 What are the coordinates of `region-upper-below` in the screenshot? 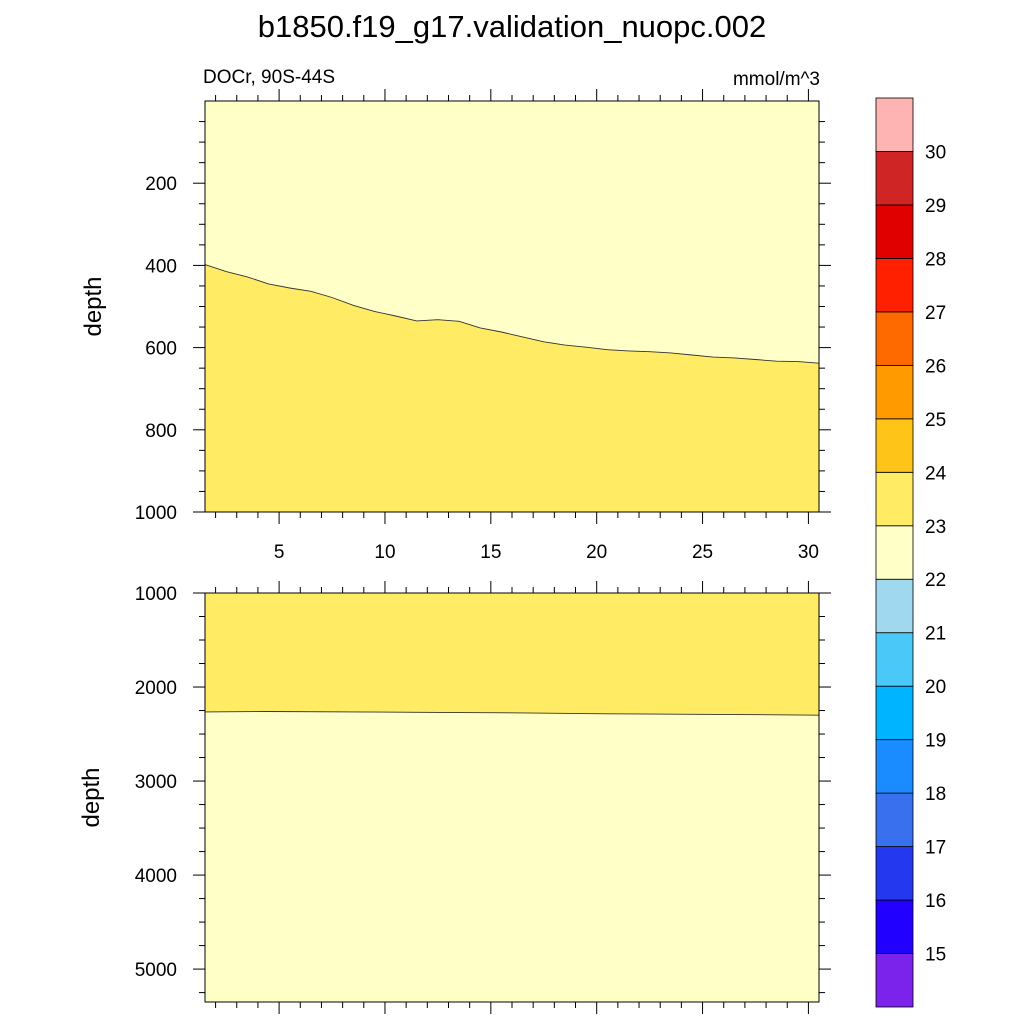 It's located at (512, 388).